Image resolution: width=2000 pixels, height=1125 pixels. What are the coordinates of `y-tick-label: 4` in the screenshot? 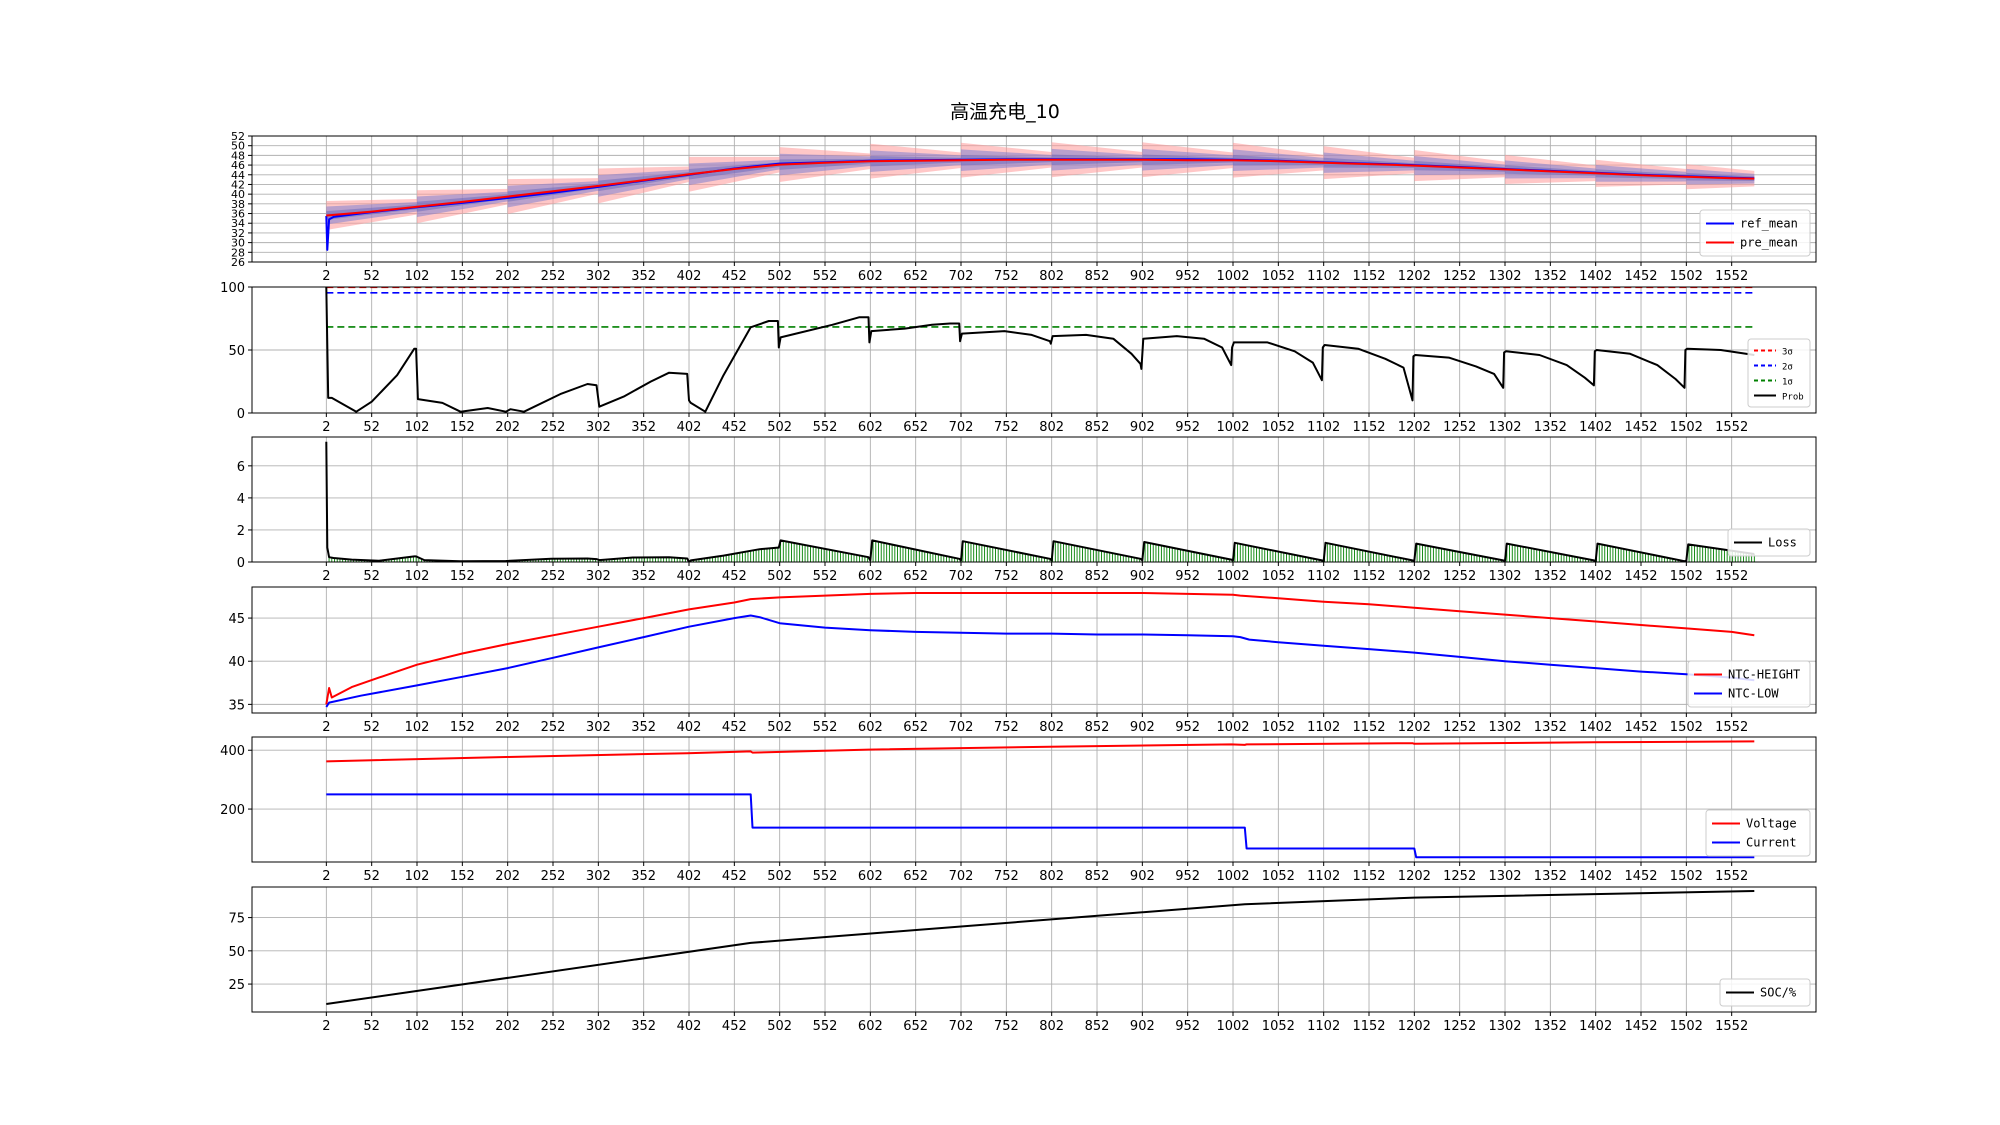 It's located at (241, 499).